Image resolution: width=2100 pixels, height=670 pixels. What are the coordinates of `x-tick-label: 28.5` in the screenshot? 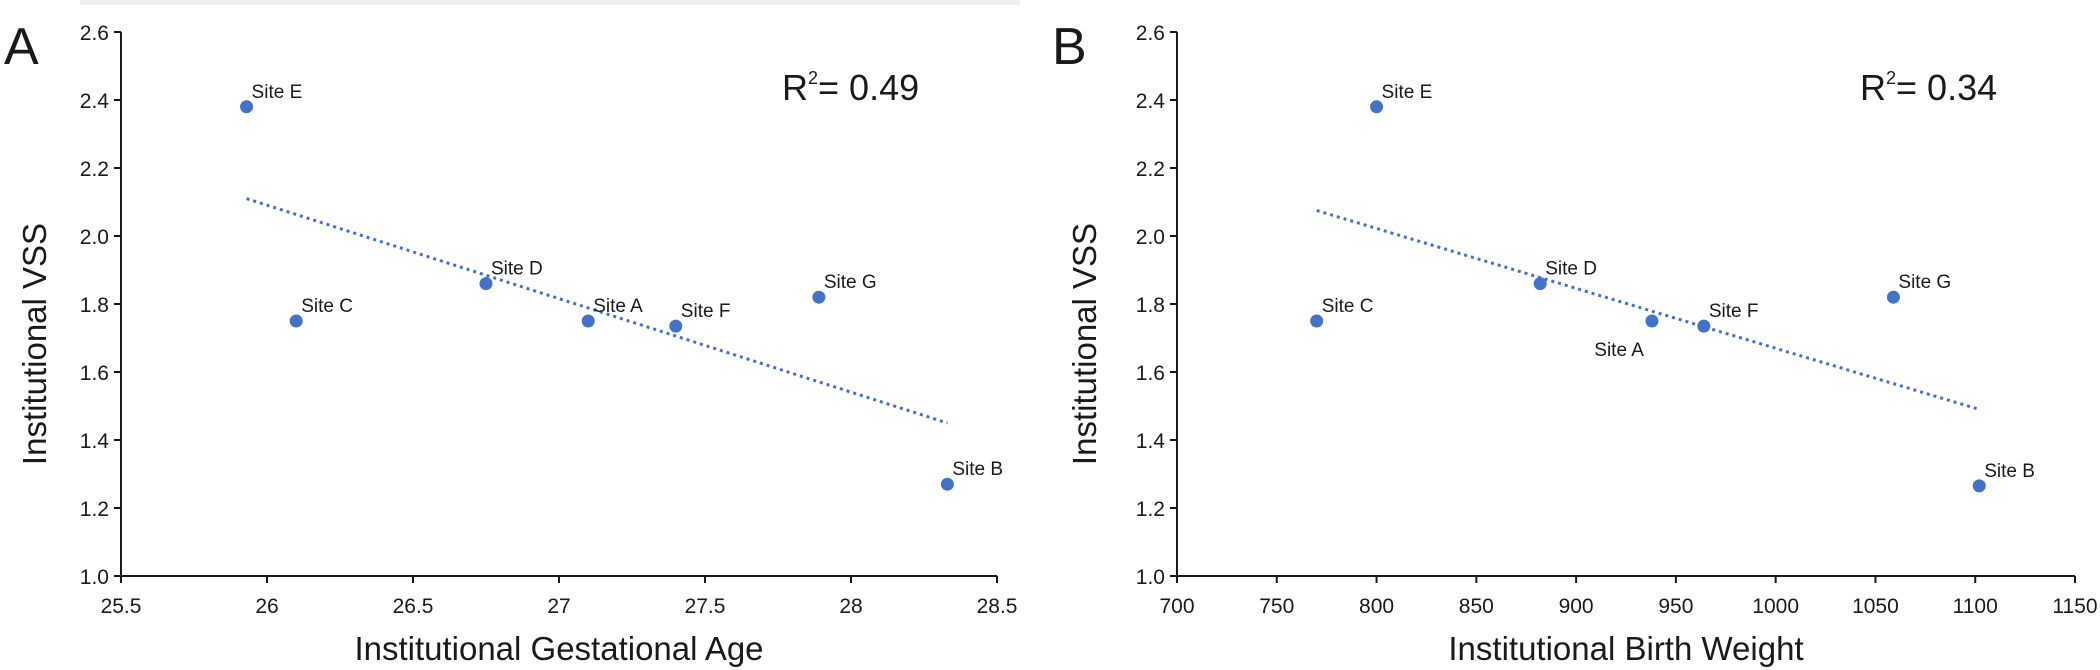 It's located at (997, 606).